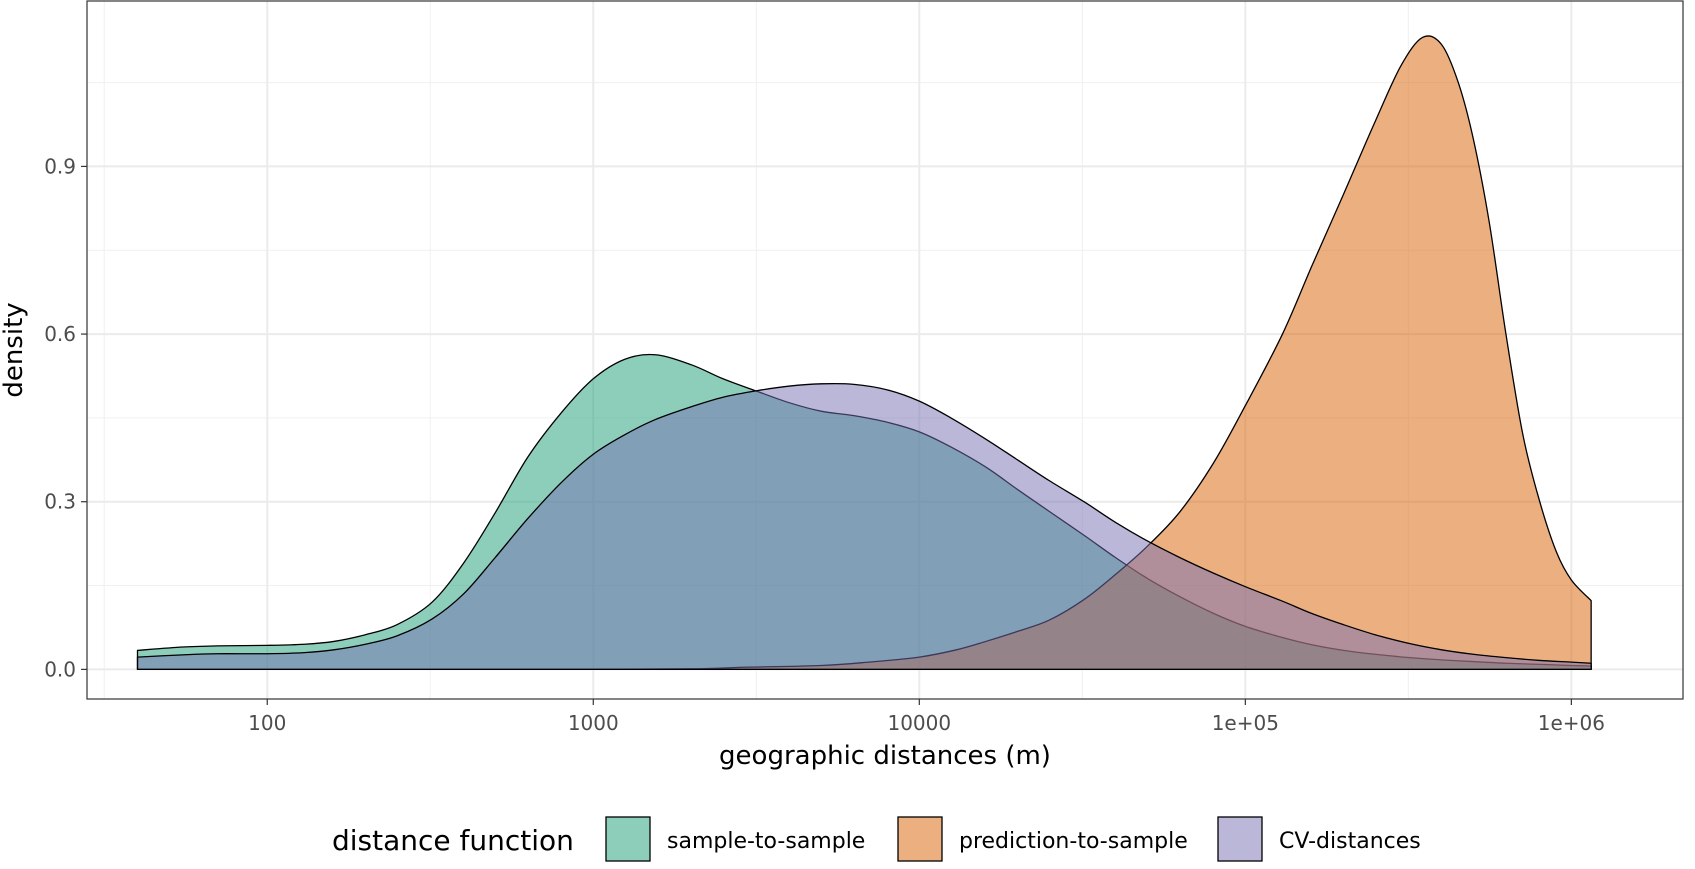  Describe the element at coordinates (628, 839) in the screenshot. I see `legend-key-sample-to-sample` at that location.